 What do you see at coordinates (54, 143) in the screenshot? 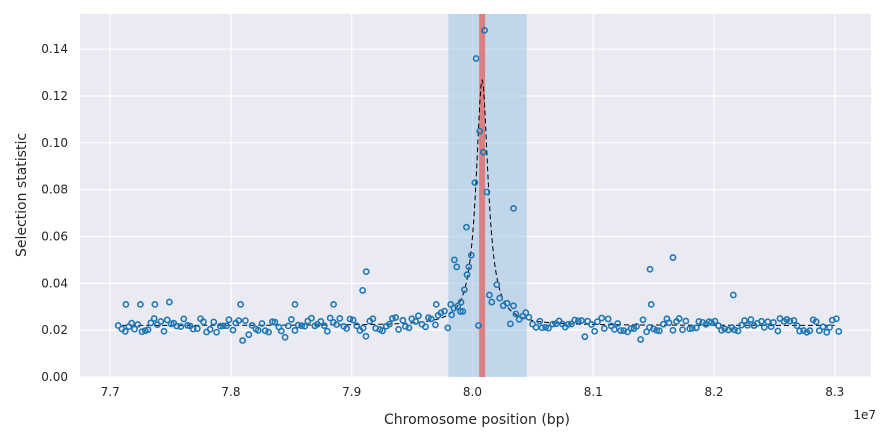
I see `y-tick-label: 0.10` at bounding box center [54, 143].